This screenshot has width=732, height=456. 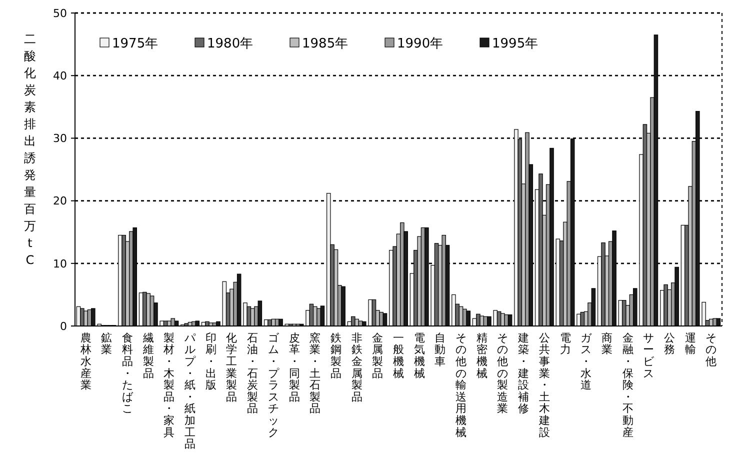 I want to click on y-tick-label: 0, so click(x=63, y=326).